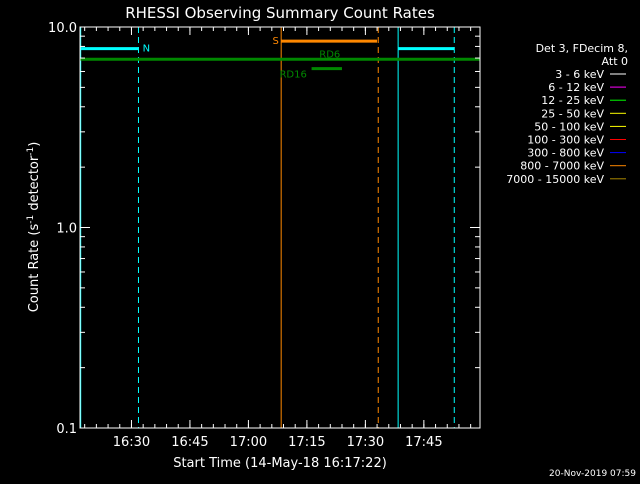  Describe the element at coordinates (31, 219) in the screenshot. I see `y-axis-label-sup1: -1` at that location.